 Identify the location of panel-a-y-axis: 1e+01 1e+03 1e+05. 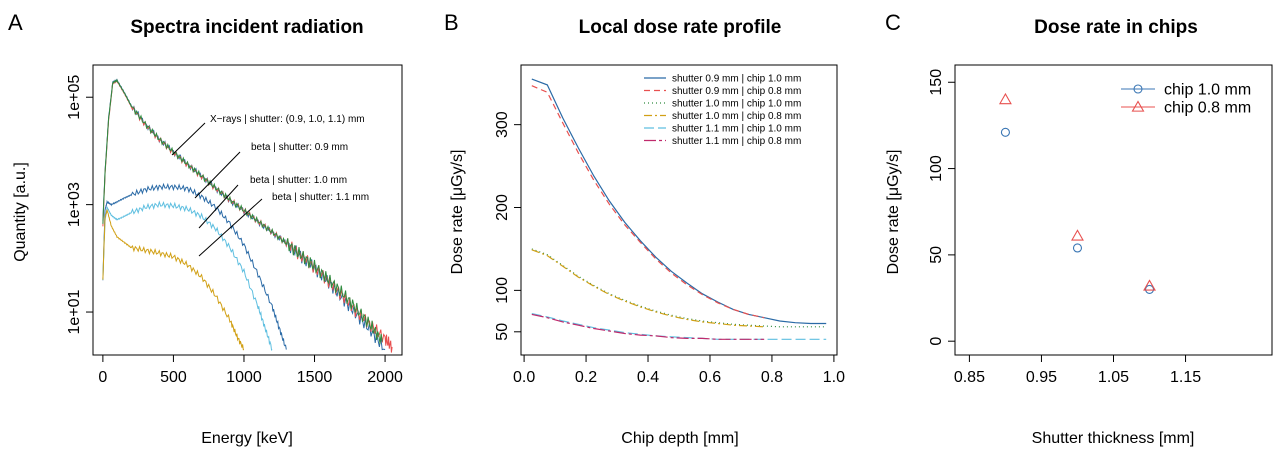
(79, 205).